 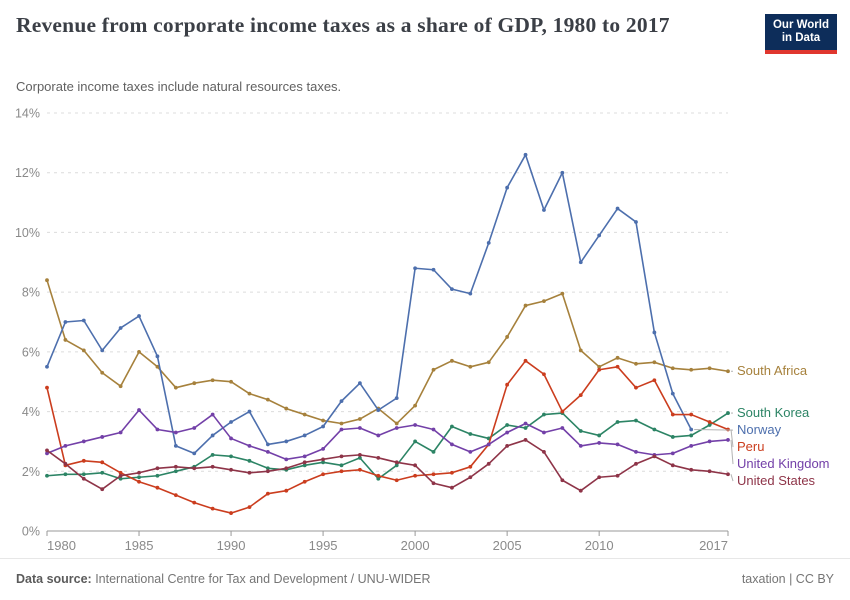 What do you see at coordinates (27, 114) in the screenshot?
I see `y-tick-label: 14%` at bounding box center [27, 114].